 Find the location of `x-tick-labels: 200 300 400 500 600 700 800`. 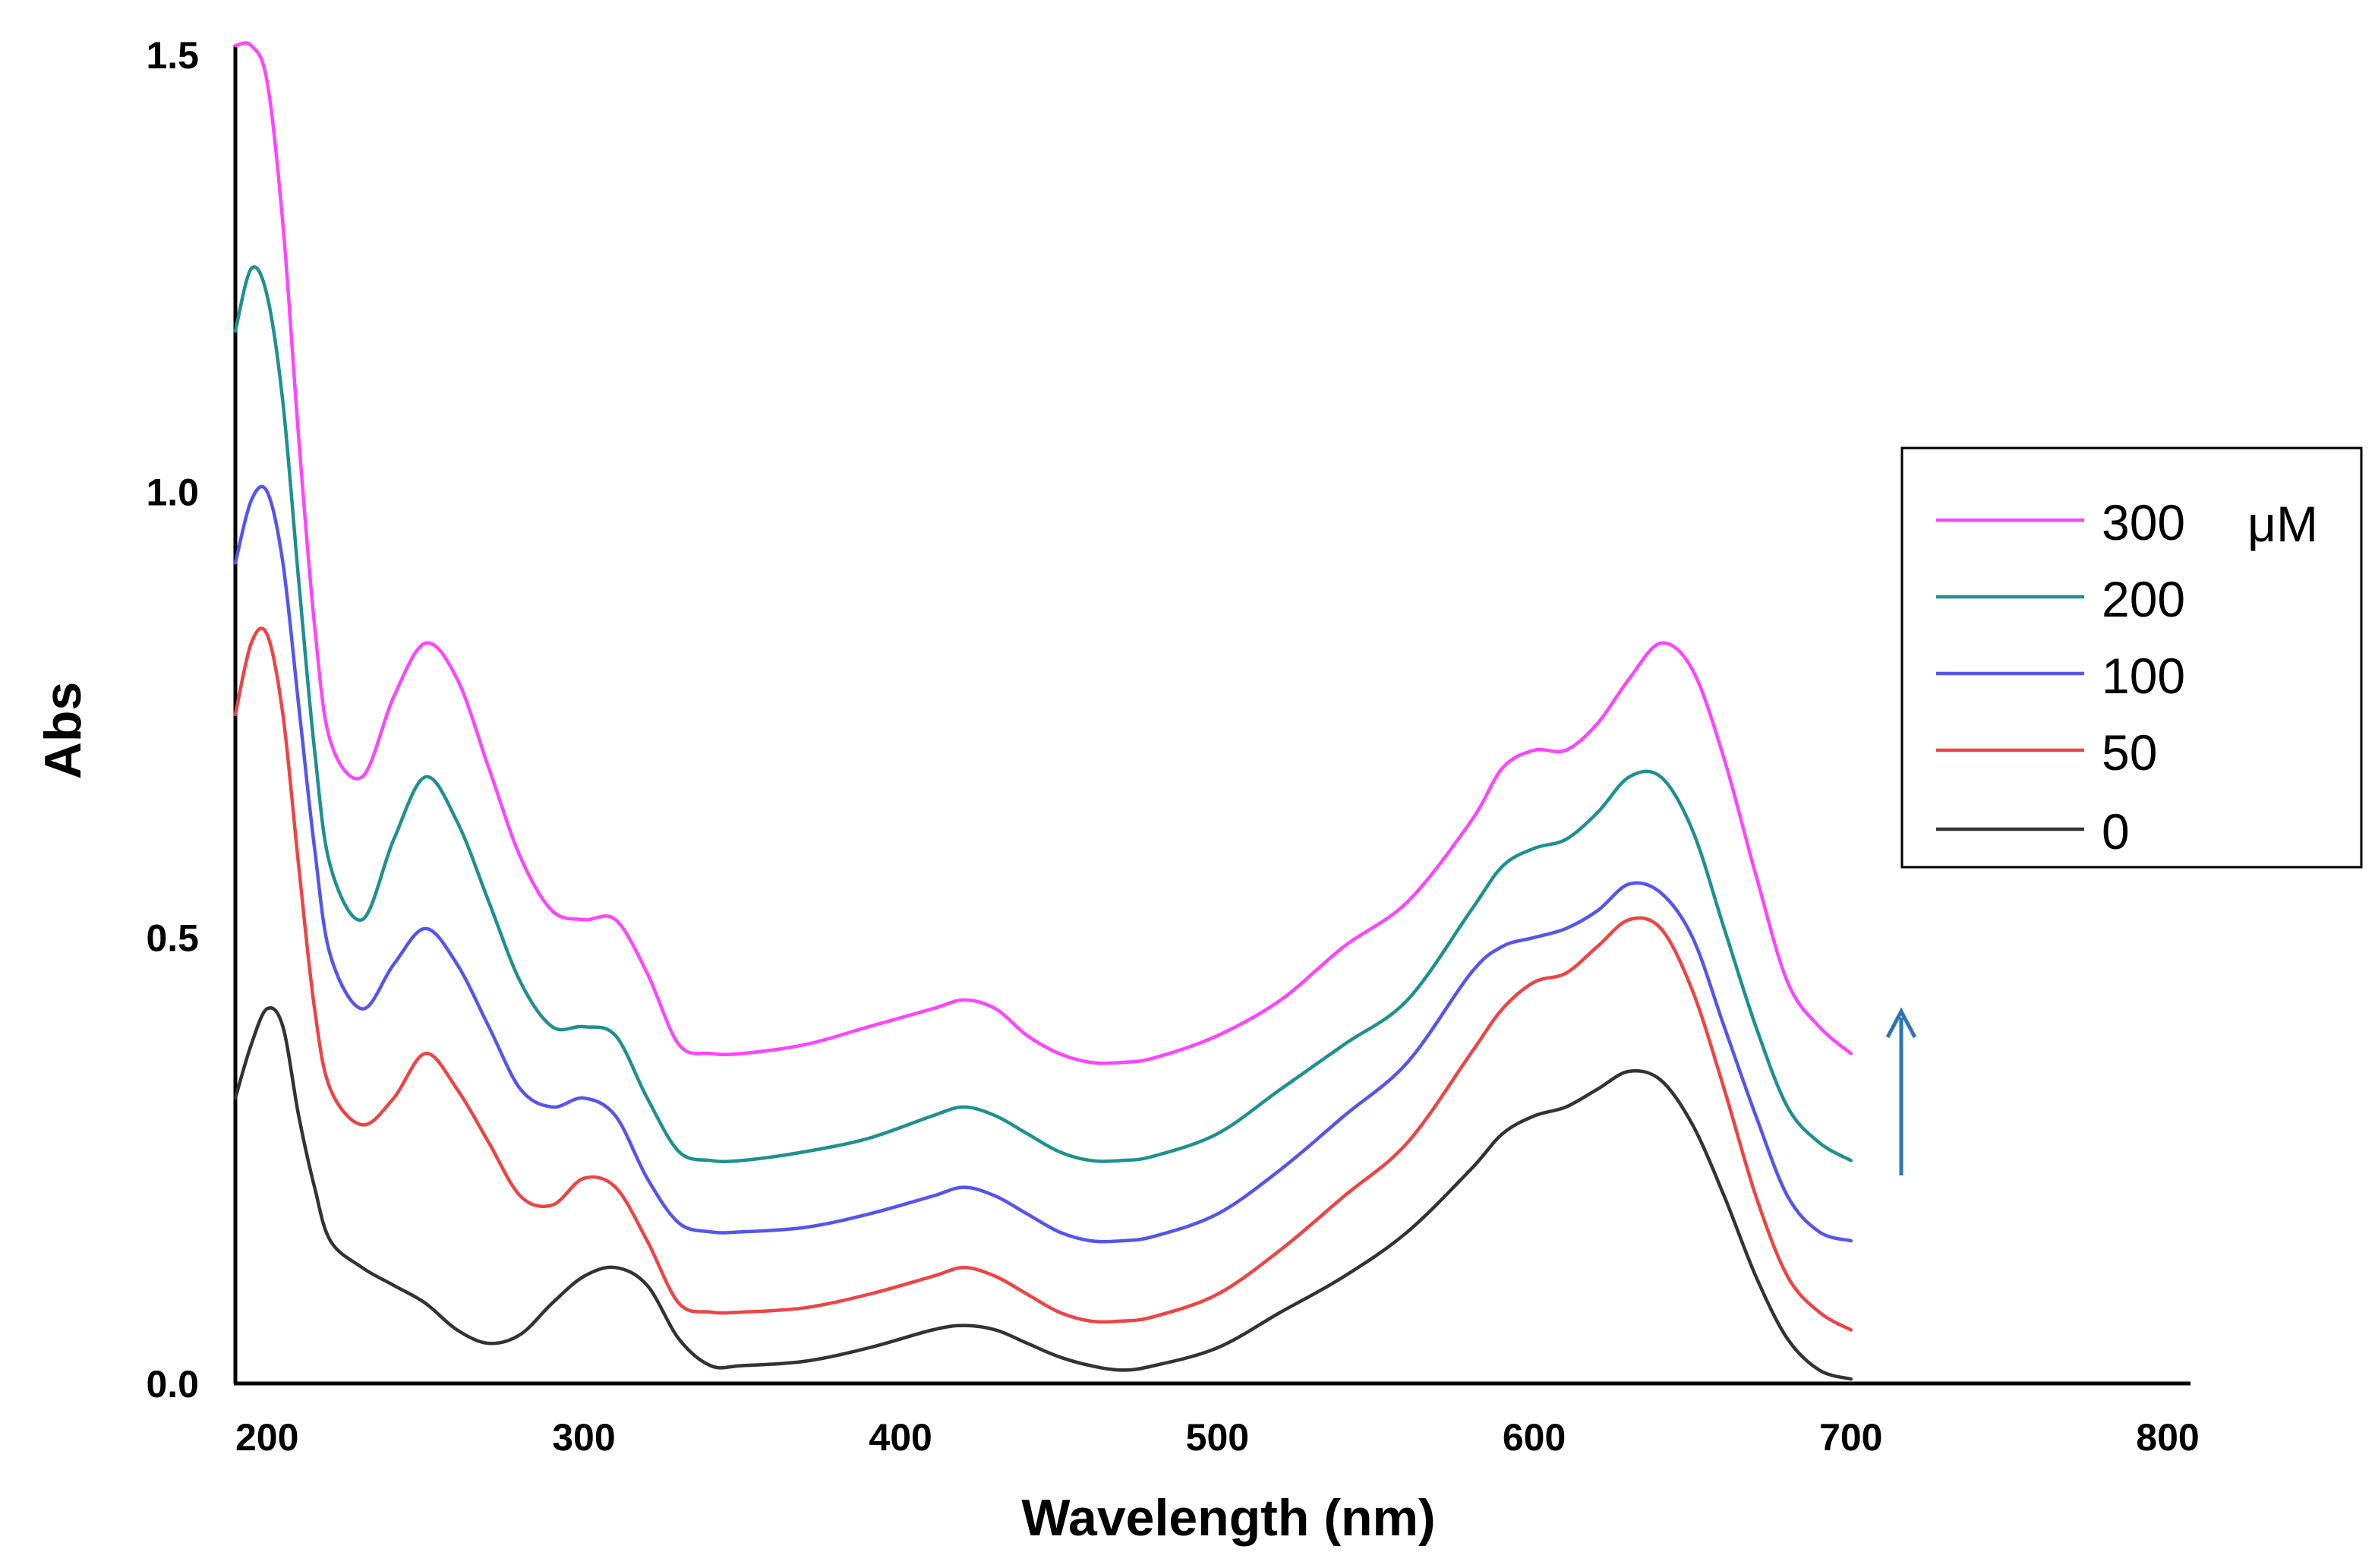

x-tick-labels: 200 300 400 500 600 700 800 is located at coordinates (1218, 1437).